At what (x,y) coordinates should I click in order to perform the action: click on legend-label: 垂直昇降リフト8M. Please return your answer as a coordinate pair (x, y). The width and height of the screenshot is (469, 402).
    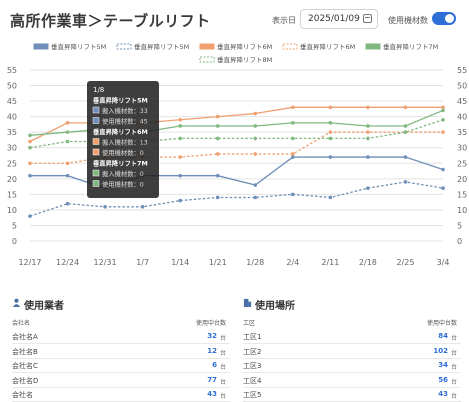
    Looking at the image, I should click on (244, 59).